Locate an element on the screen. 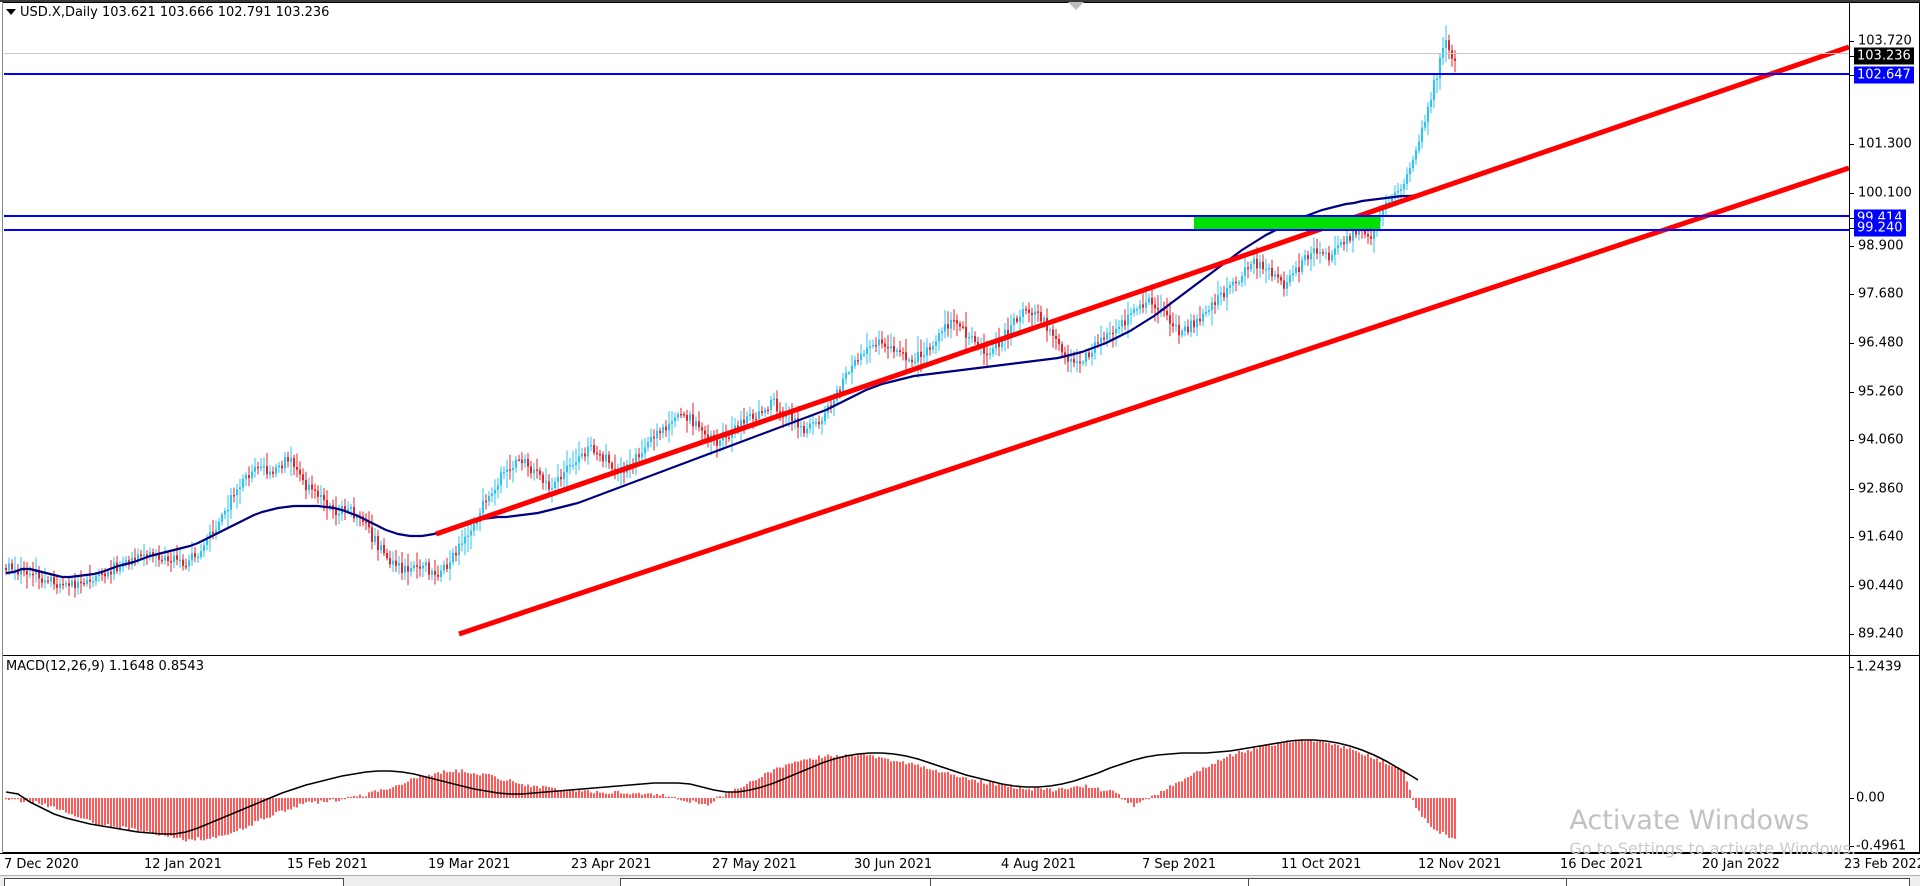 The image size is (1920, 886). triangle-down-icon is located at coordinates (11, 12).